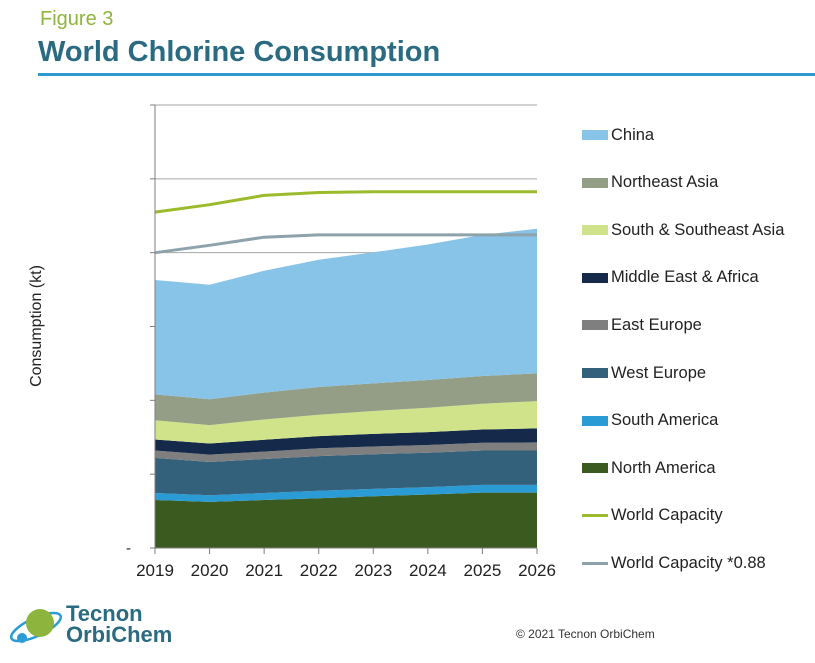 The width and height of the screenshot is (815, 663). Describe the element at coordinates (426, 74) in the screenshot. I see `title-underline` at that location.